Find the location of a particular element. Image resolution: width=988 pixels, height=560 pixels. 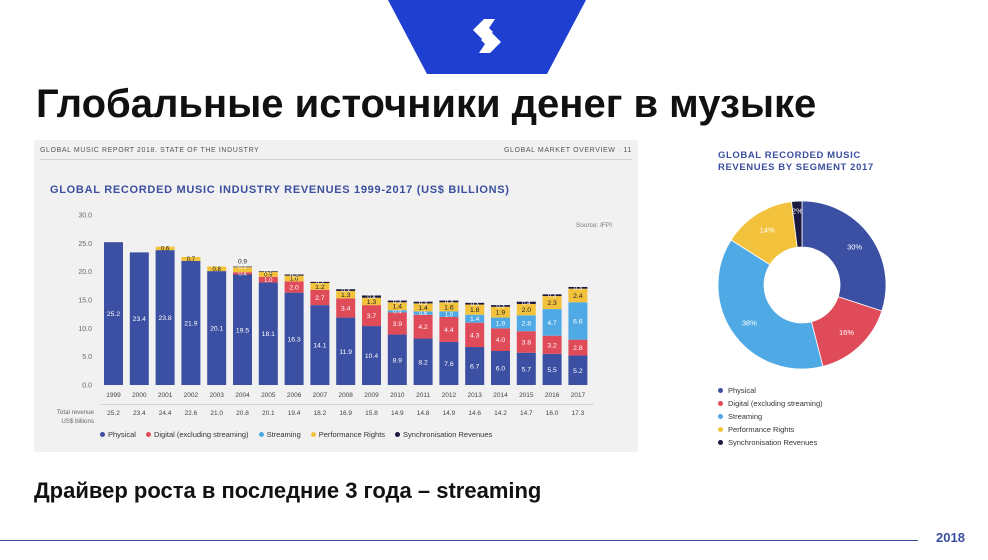

bar-data-label: 8.2 is located at coordinates (423, 362).